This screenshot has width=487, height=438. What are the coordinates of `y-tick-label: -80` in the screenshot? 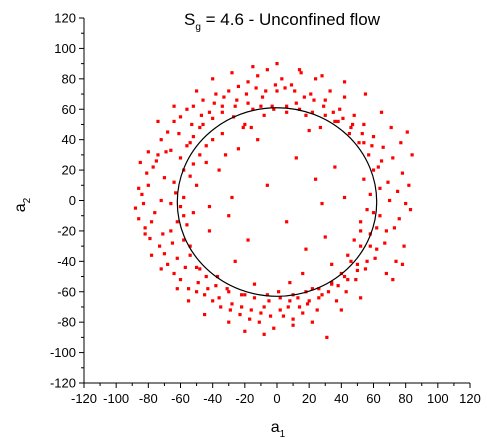 It's located at (66, 322).